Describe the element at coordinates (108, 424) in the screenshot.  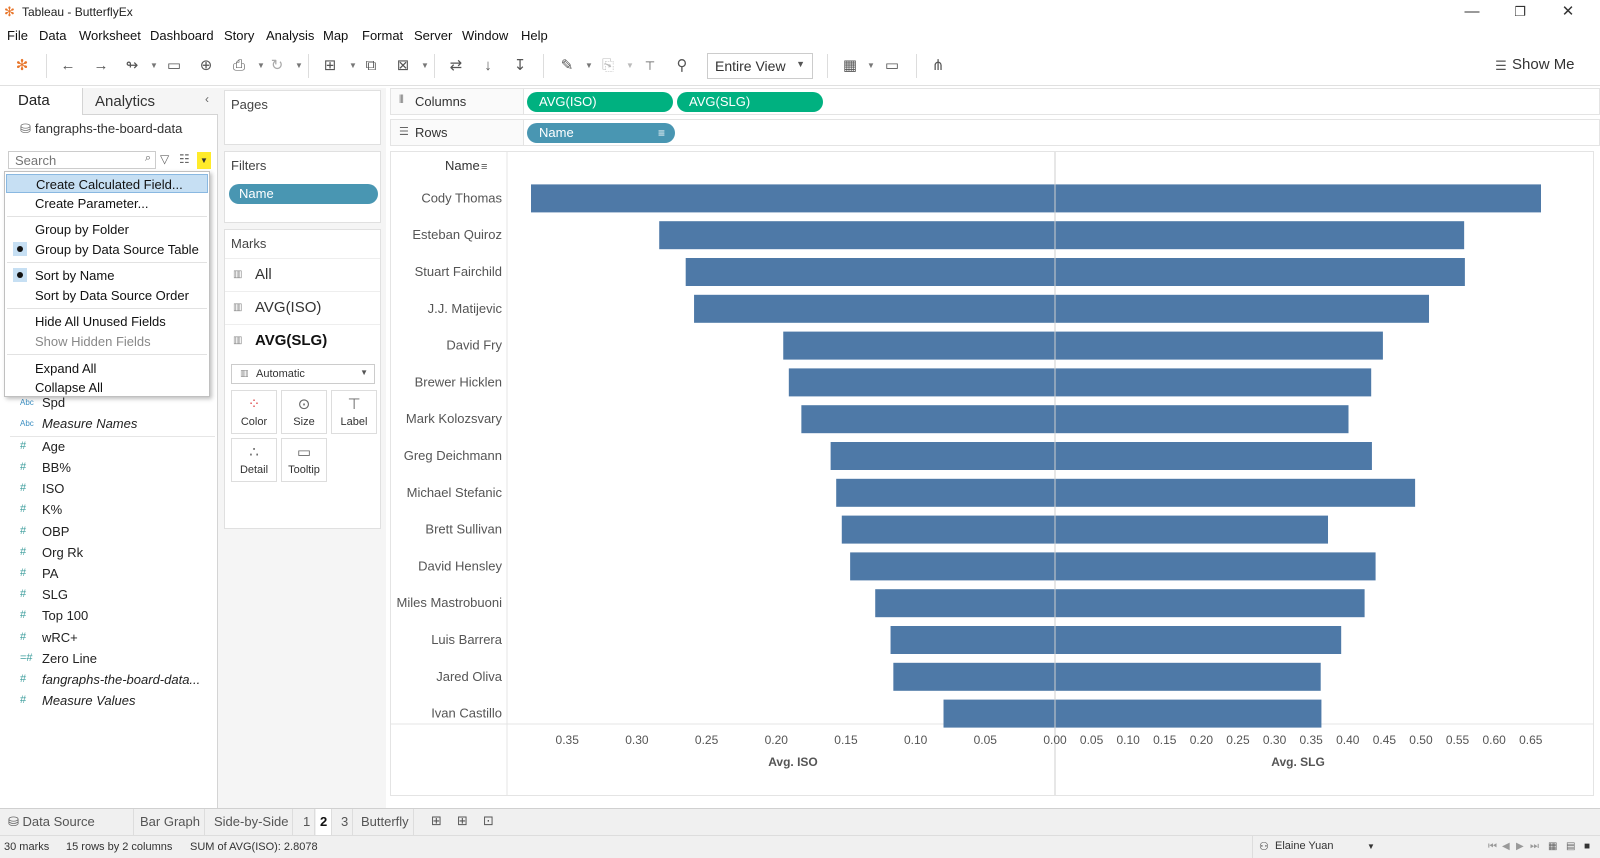
I see `field-item: Abc Measure Names` at that location.